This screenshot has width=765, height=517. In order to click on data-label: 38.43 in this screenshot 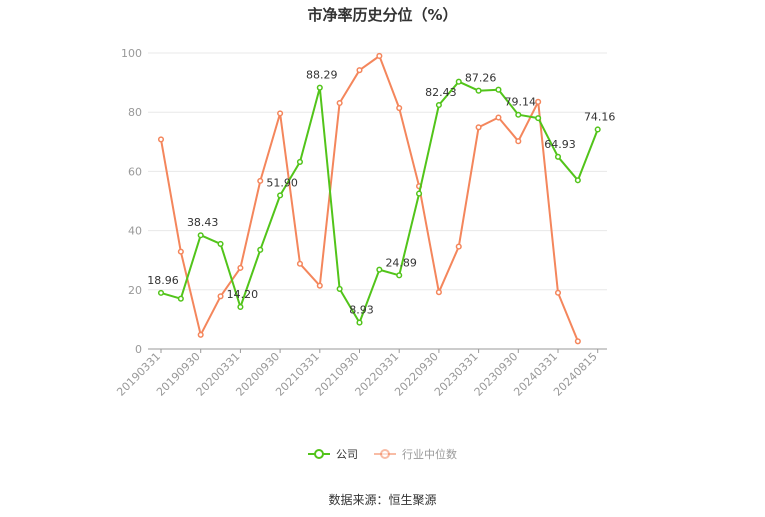, I will do `click(203, 222)`.